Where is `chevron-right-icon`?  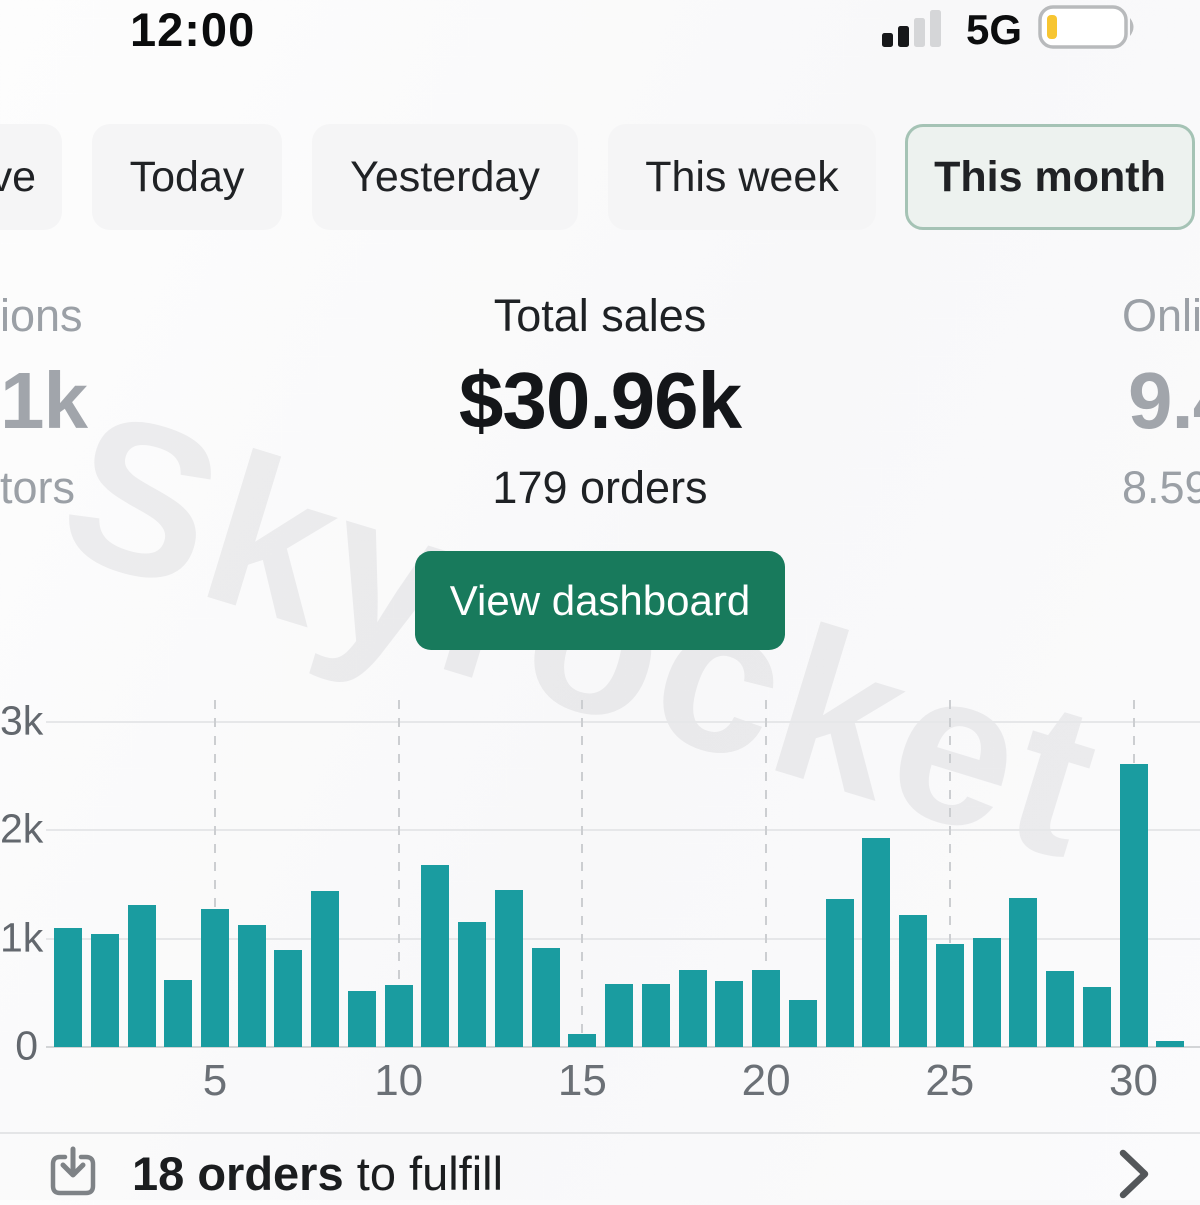 chevron-right-icon is located at coordinates (1135, 1176).